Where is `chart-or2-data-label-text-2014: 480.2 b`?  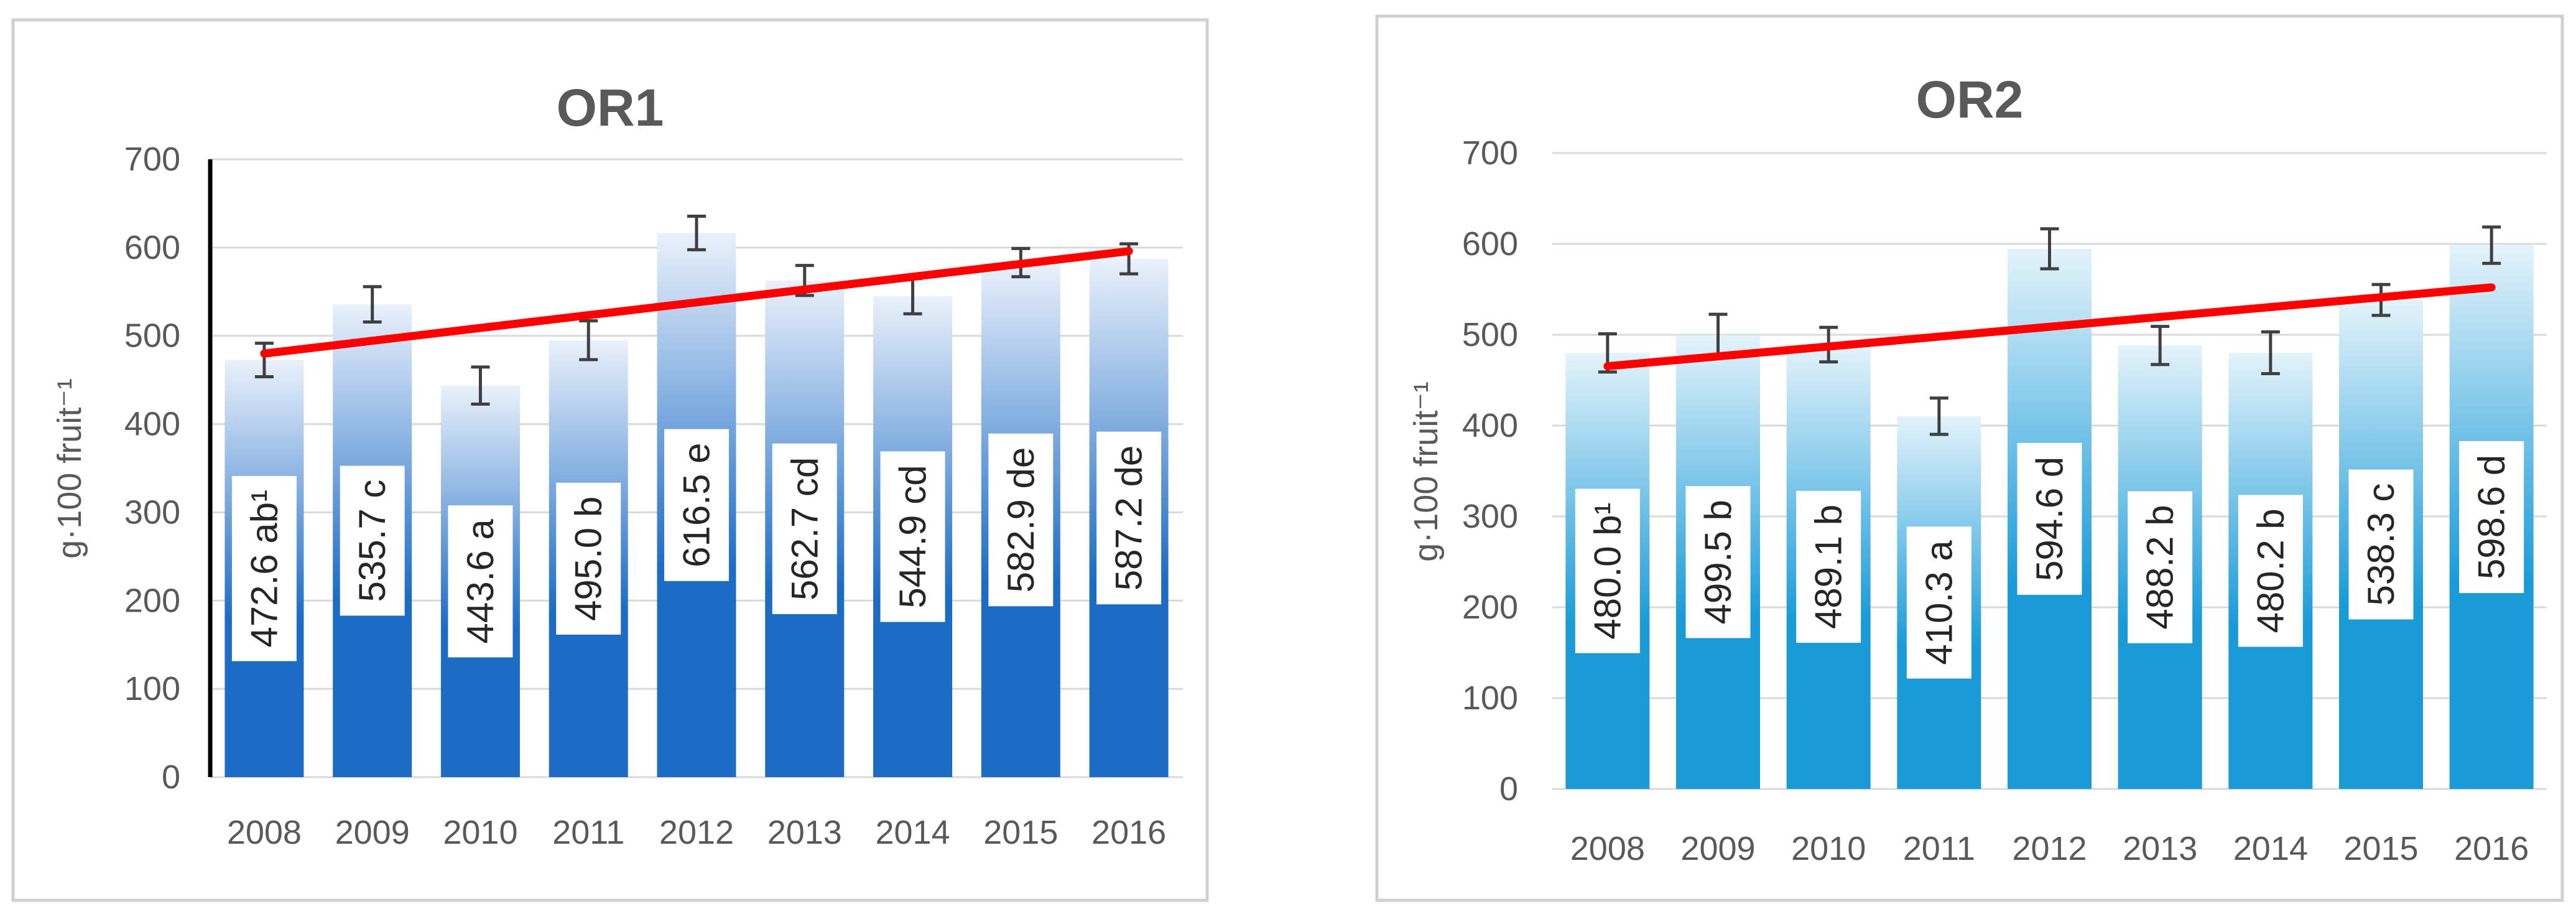
chart-or2-data-label-text-2014: 480.2 b is located at coordinates (2270, 570).